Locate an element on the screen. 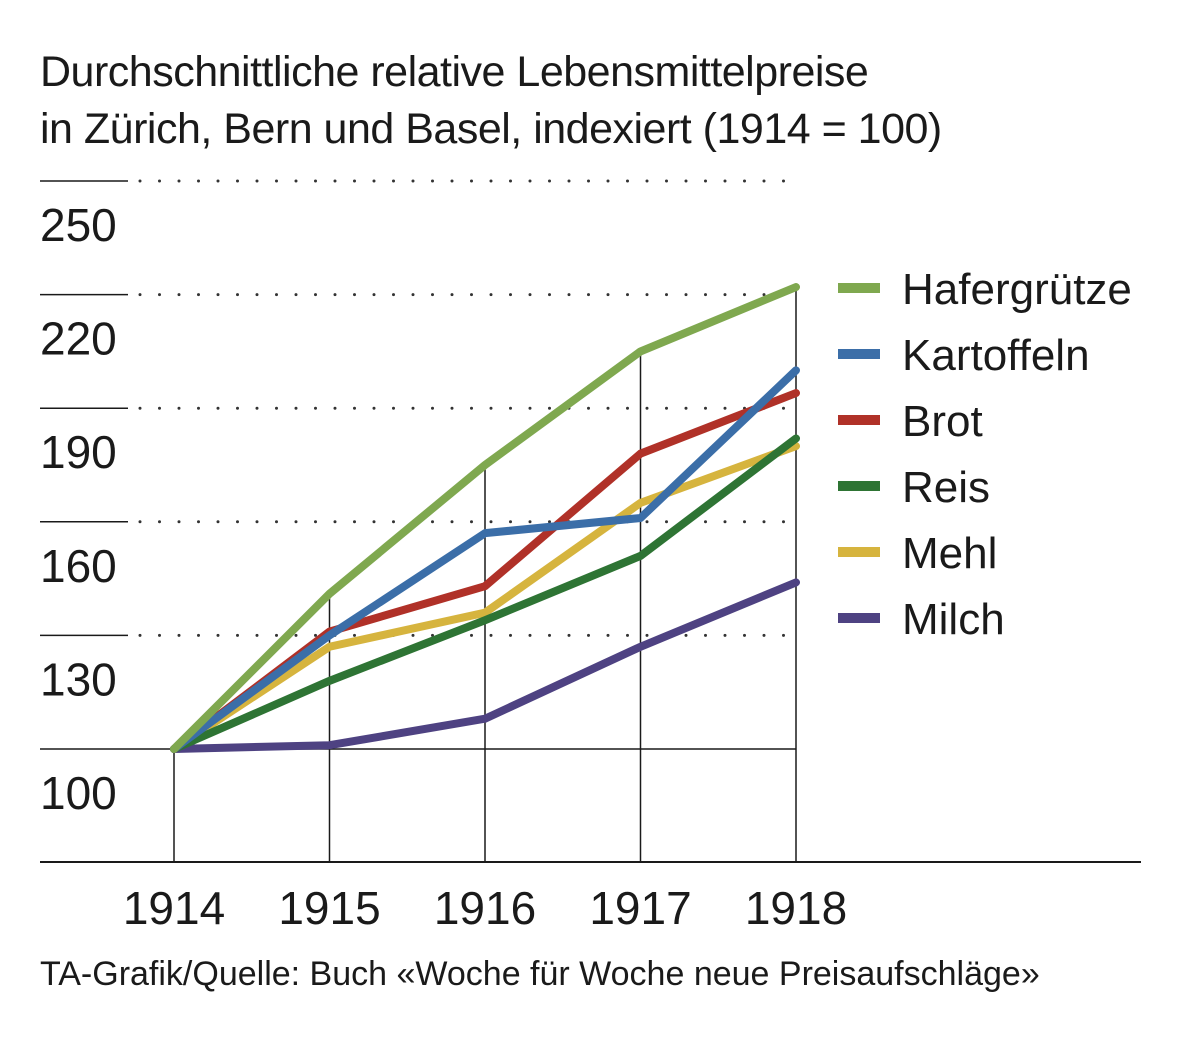 The height and width of the screenshot is (1041, 1181). legend-label: Reis is located at coordinates (946, 487).